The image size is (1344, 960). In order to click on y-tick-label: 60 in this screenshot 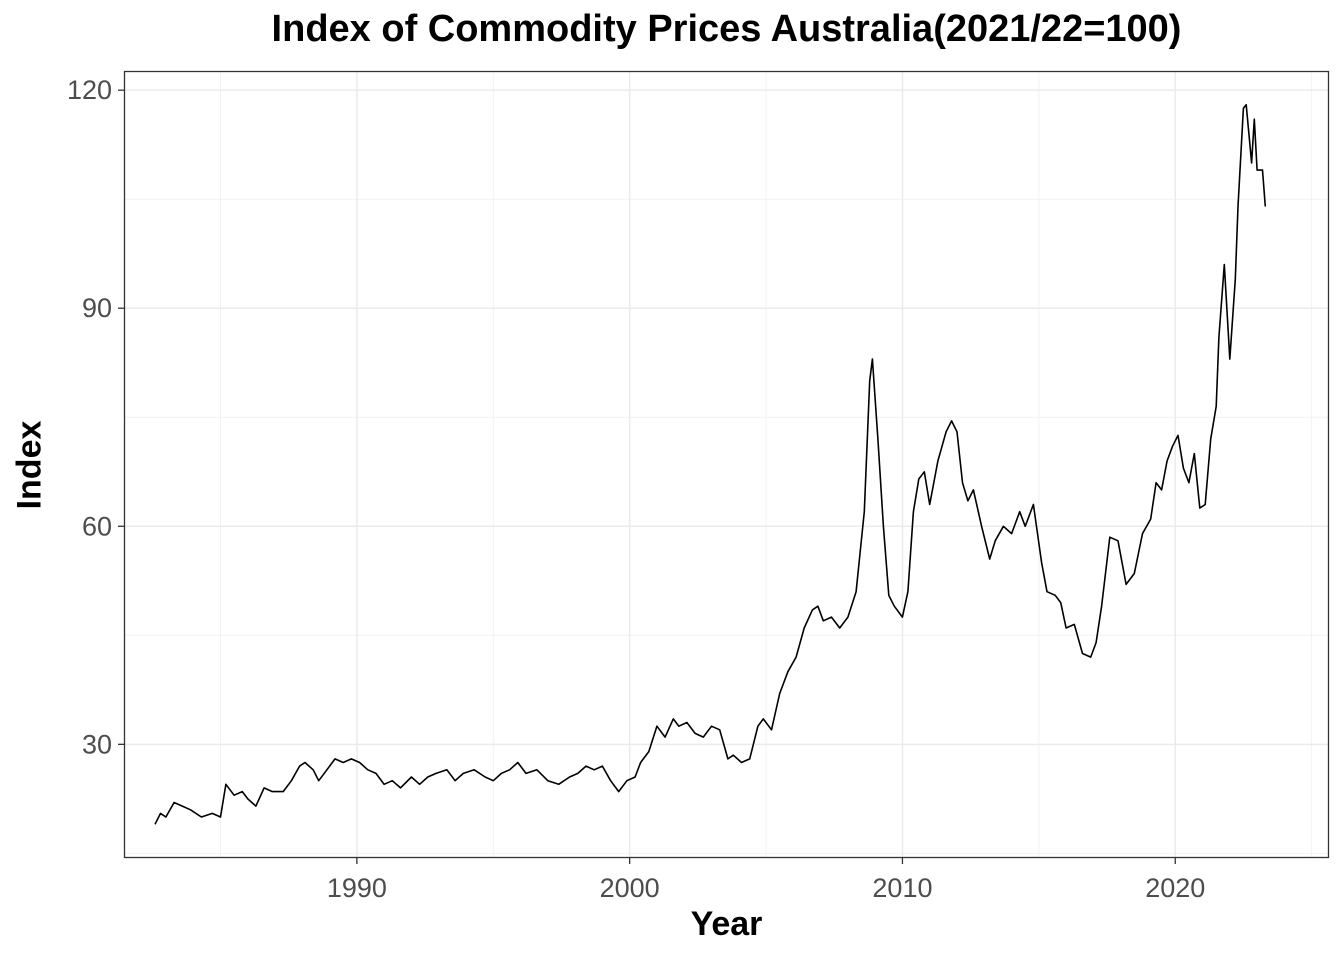, I will do `click(97, 526)`.